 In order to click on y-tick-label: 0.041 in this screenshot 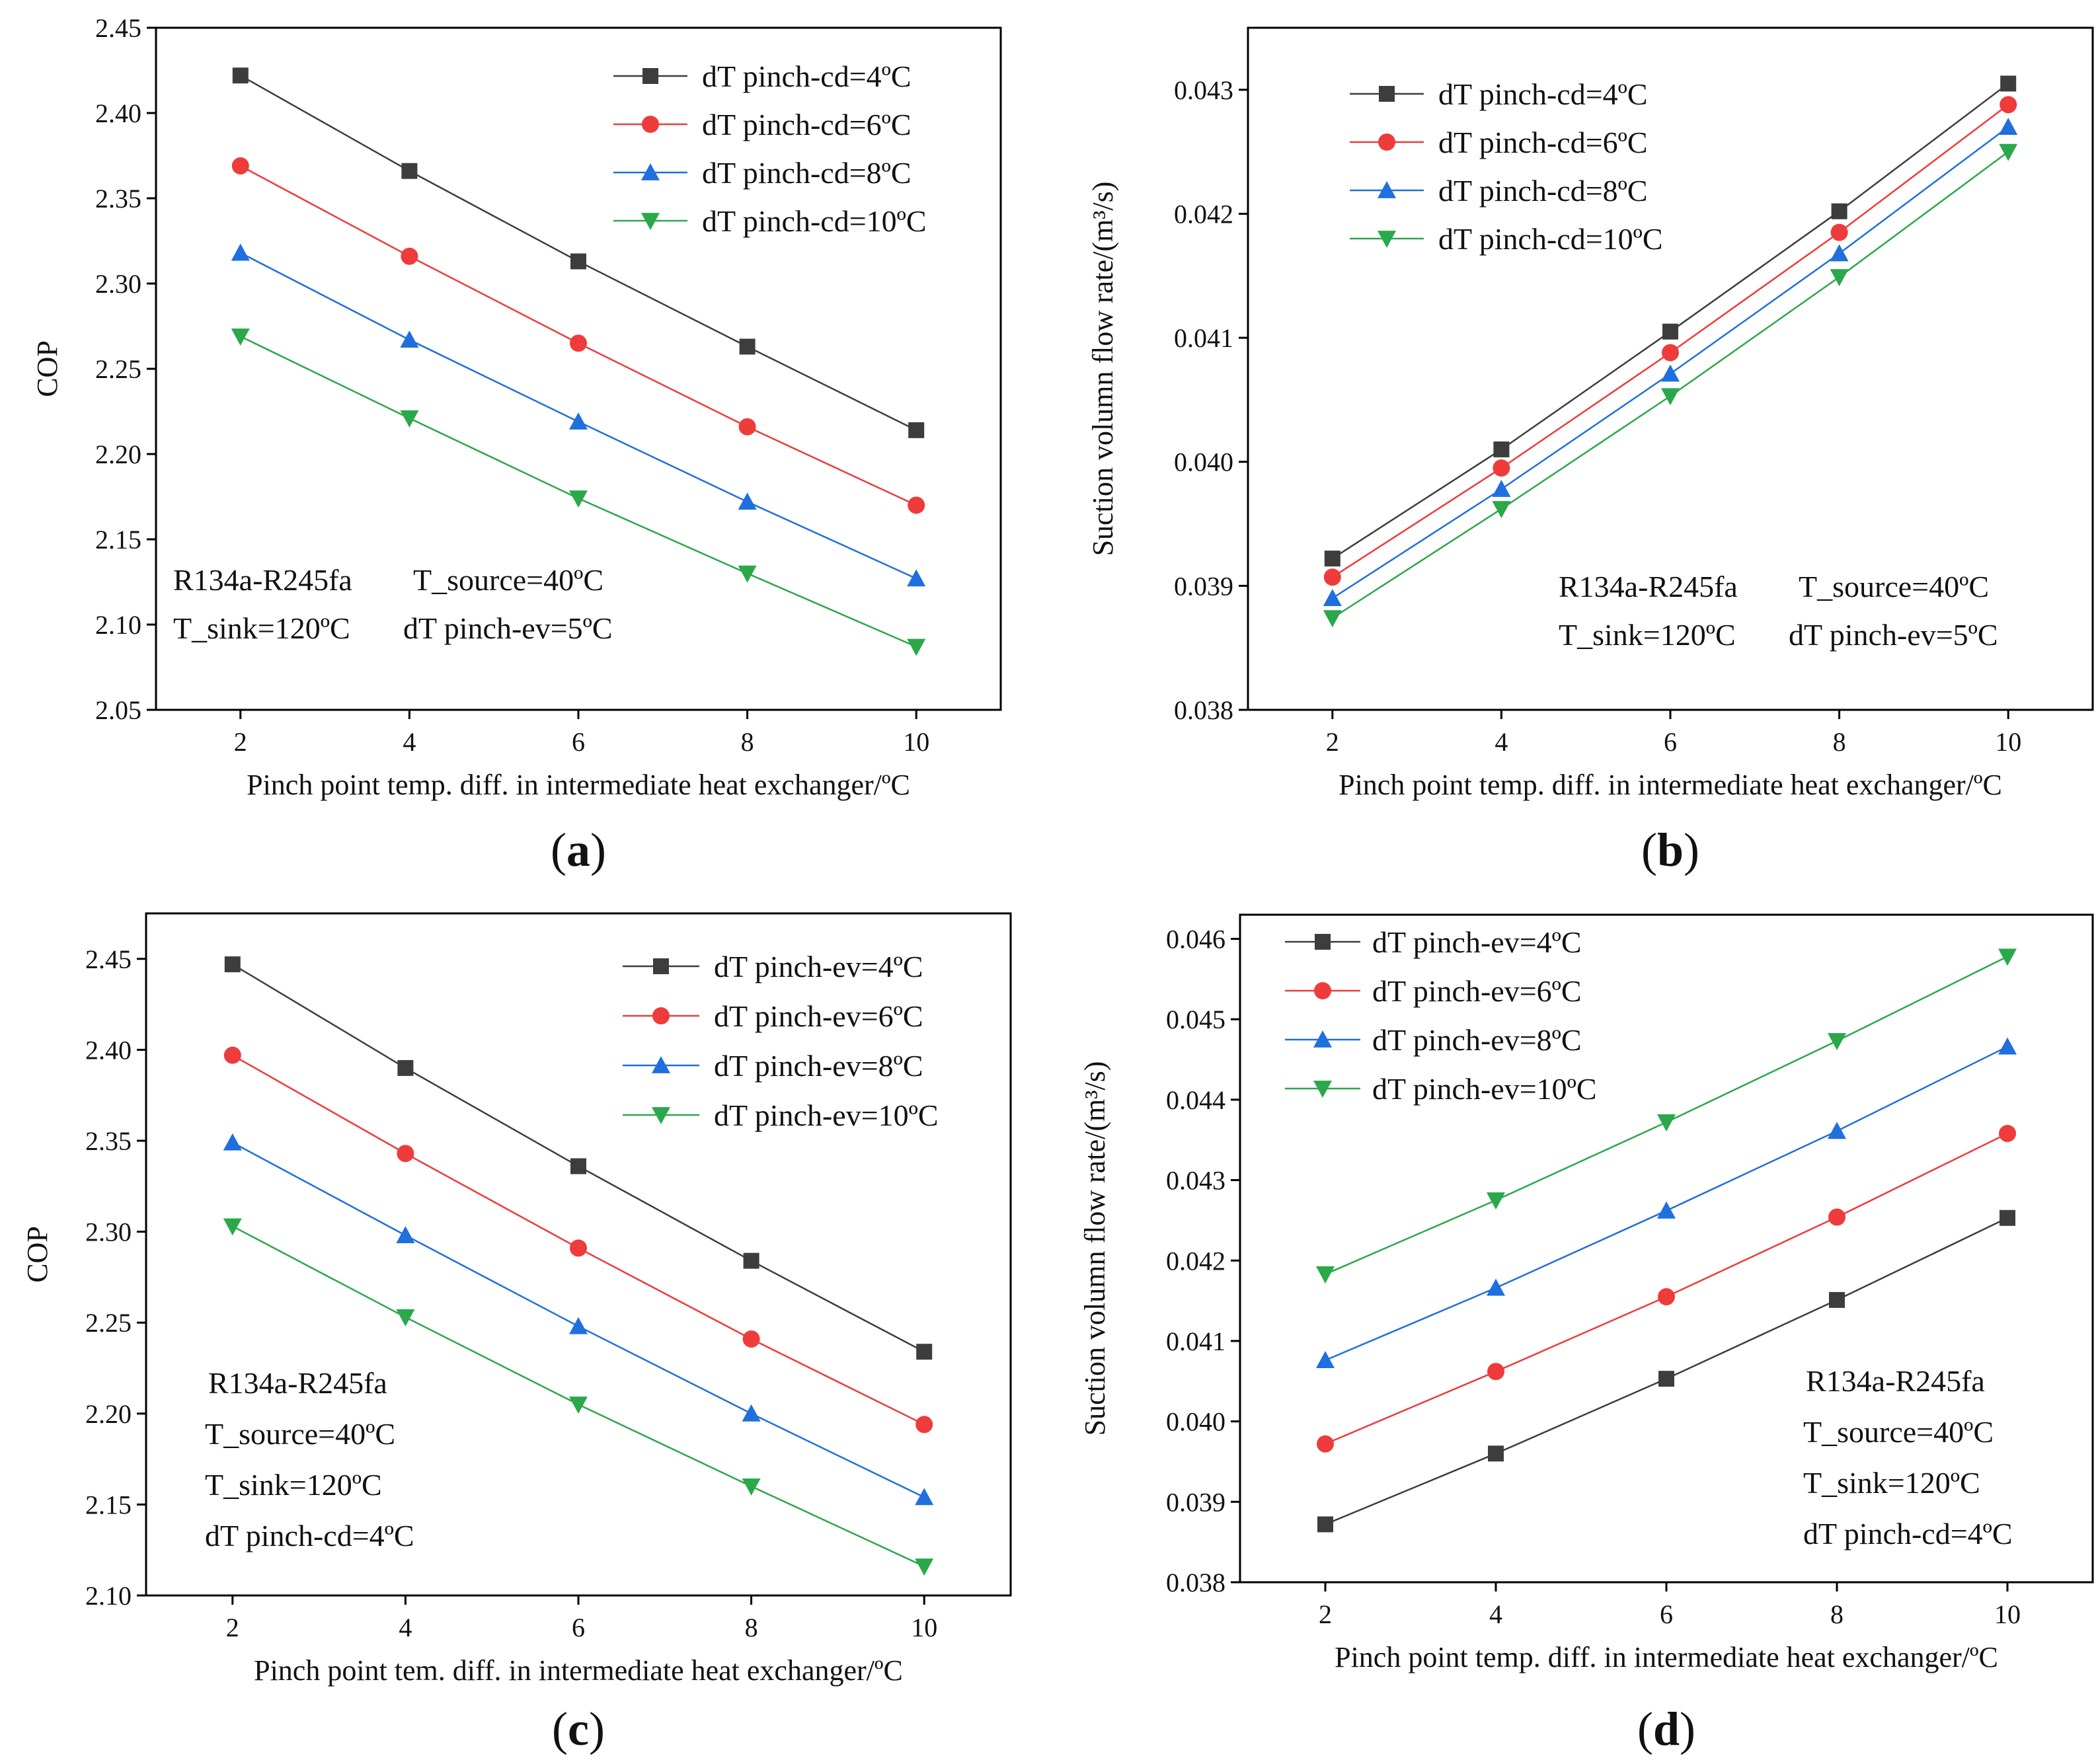, I will do `click(1195, 1341)`.